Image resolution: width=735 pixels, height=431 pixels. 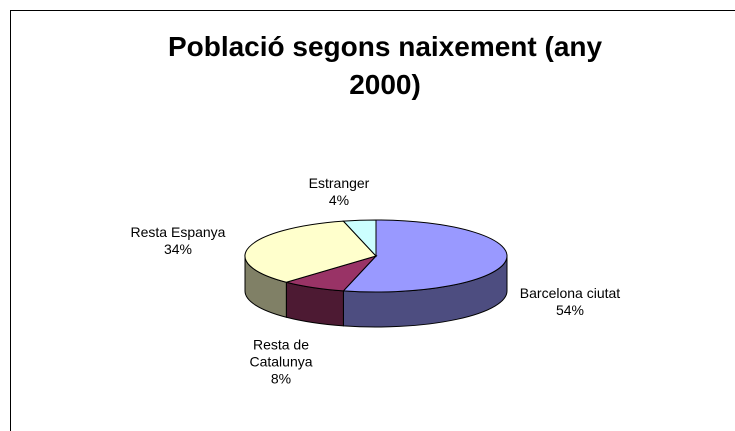 I want to click on slice-label: Estranger 4%, so click(x=339, y=192).